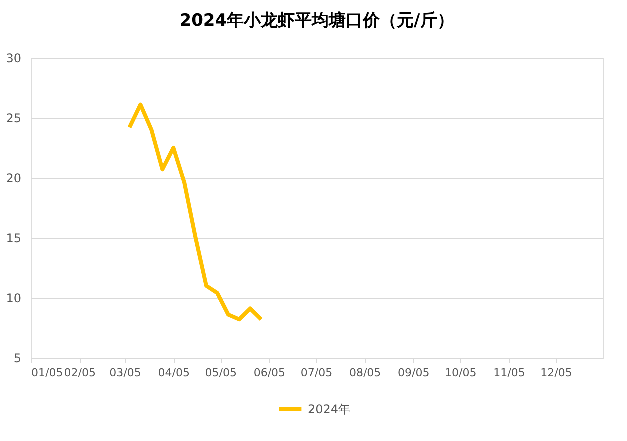 Image resolution: width=627 pixels, height=441 pixels. I want to click on y-tick-label: 25, so click(14, 119).